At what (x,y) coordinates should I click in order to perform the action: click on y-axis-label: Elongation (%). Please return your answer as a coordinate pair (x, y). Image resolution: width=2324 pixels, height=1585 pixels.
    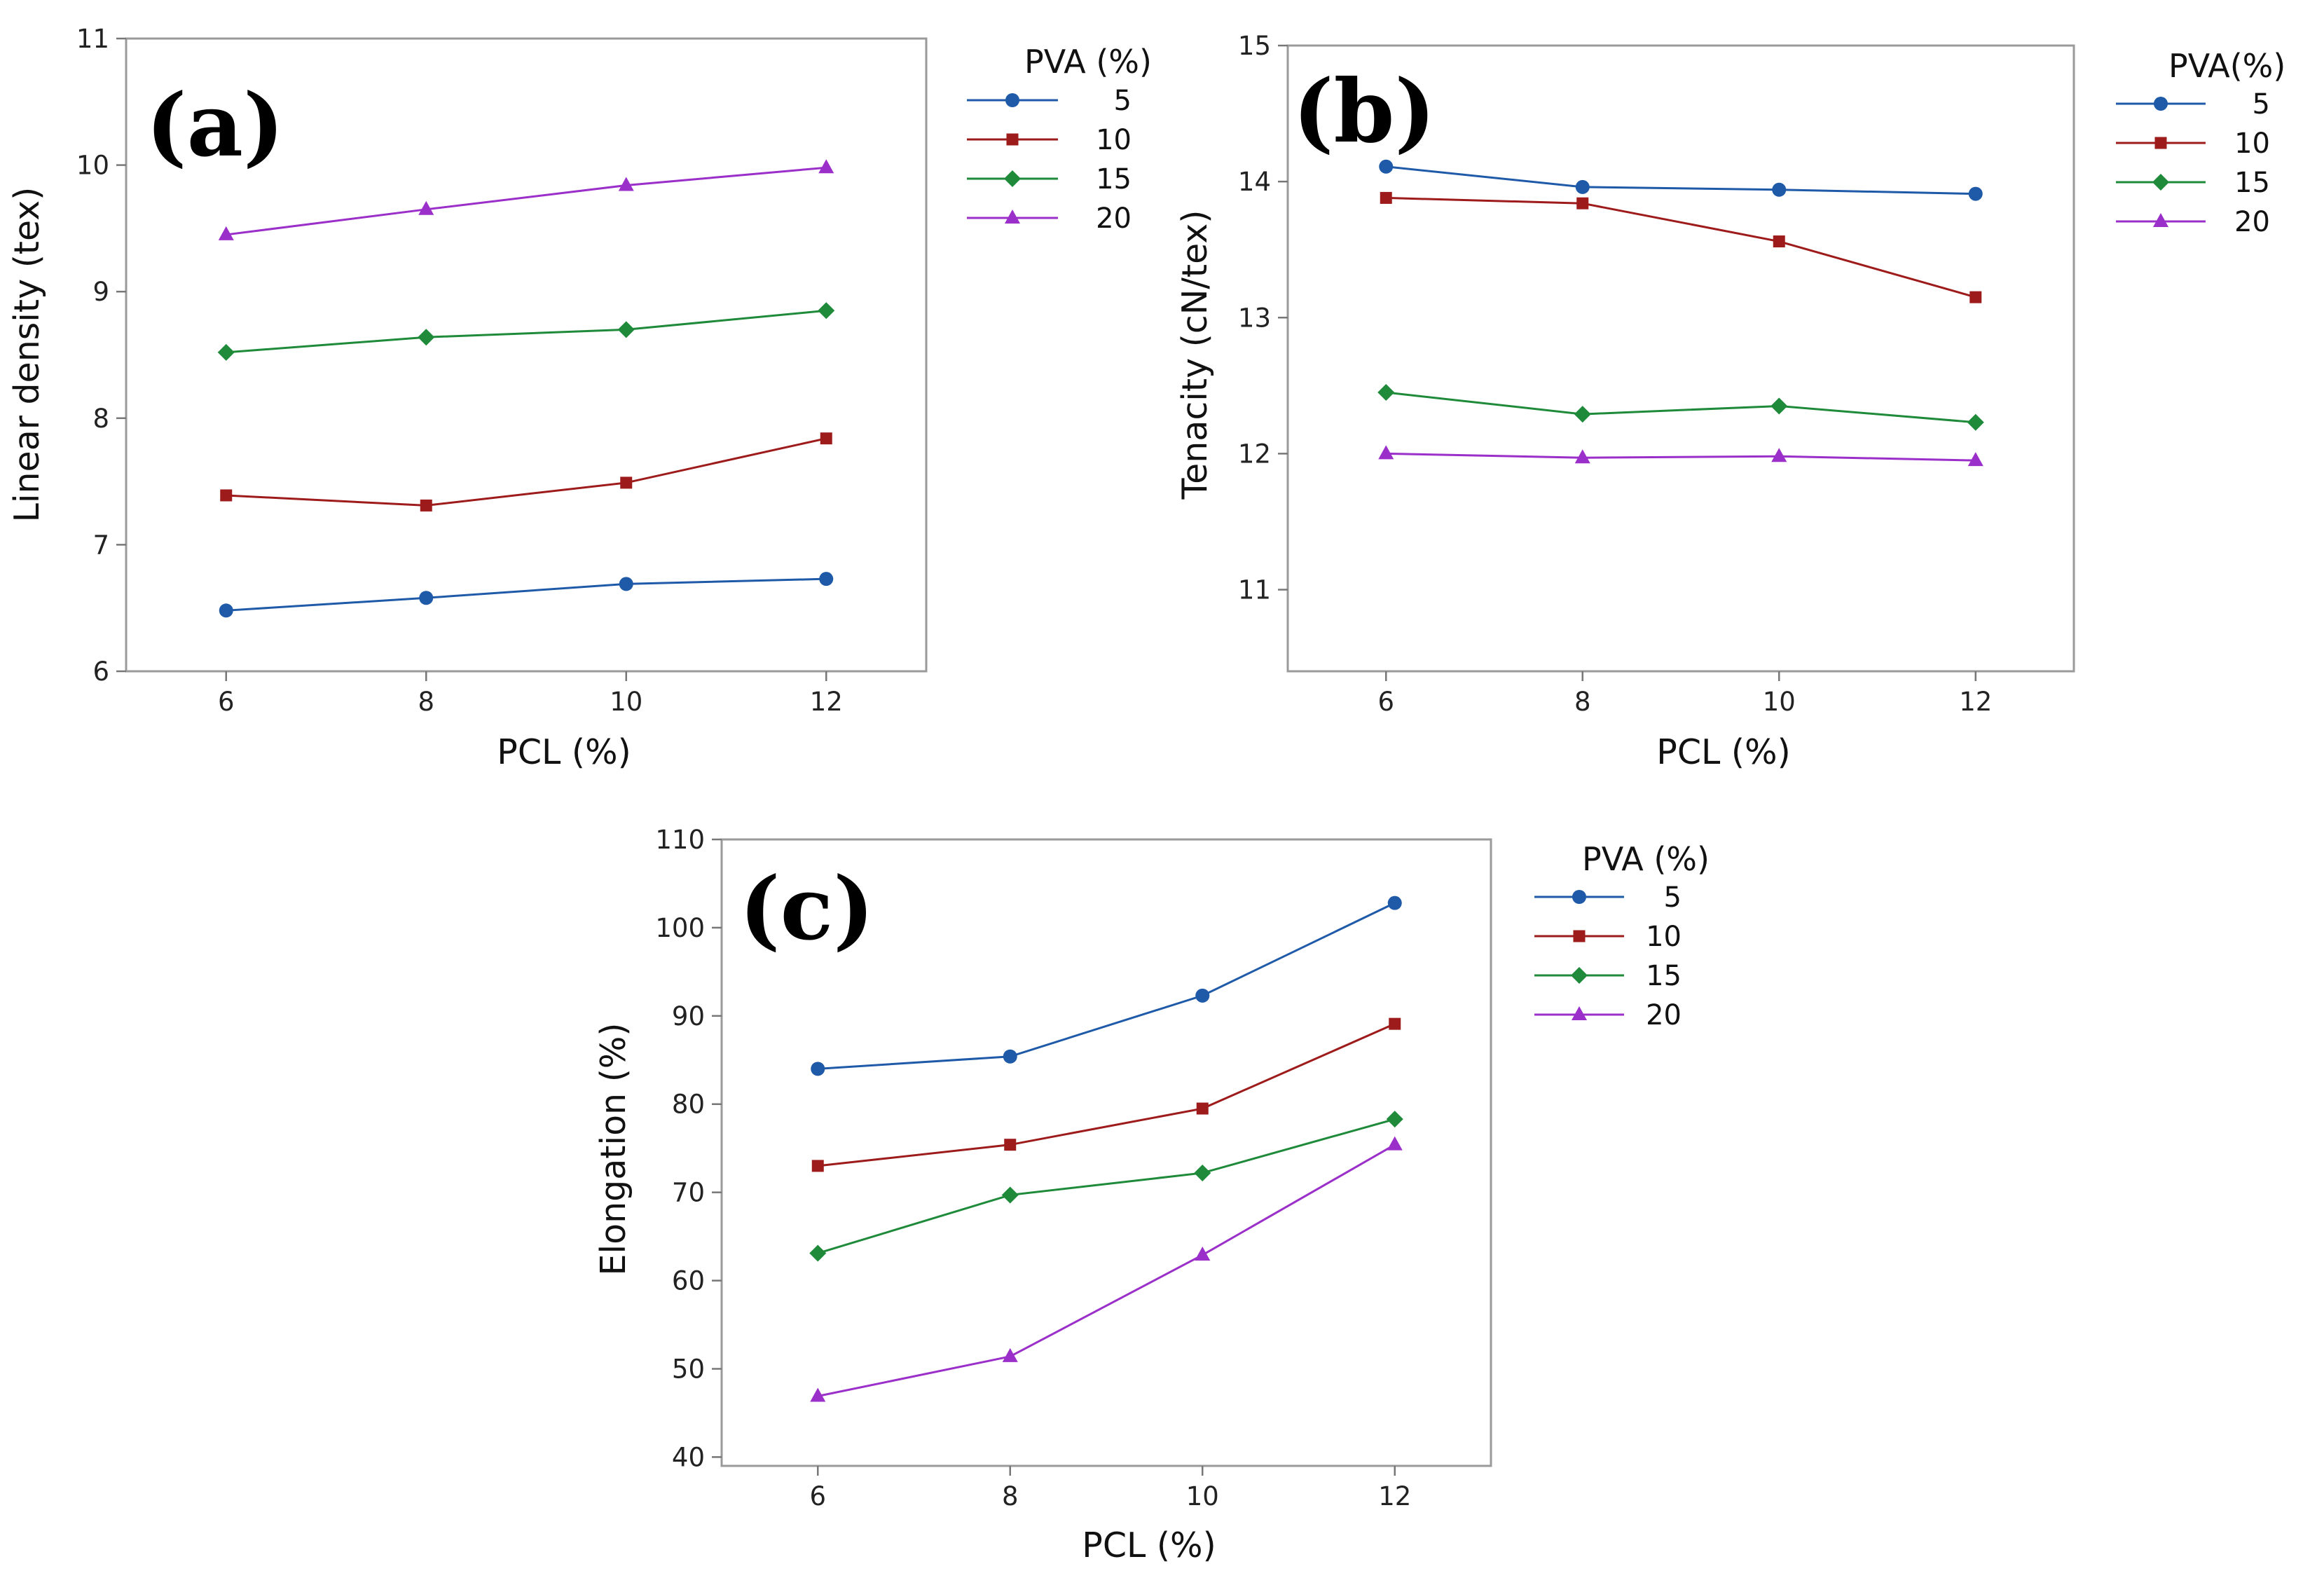
    Looking at the image, I should click on (613, 1149).